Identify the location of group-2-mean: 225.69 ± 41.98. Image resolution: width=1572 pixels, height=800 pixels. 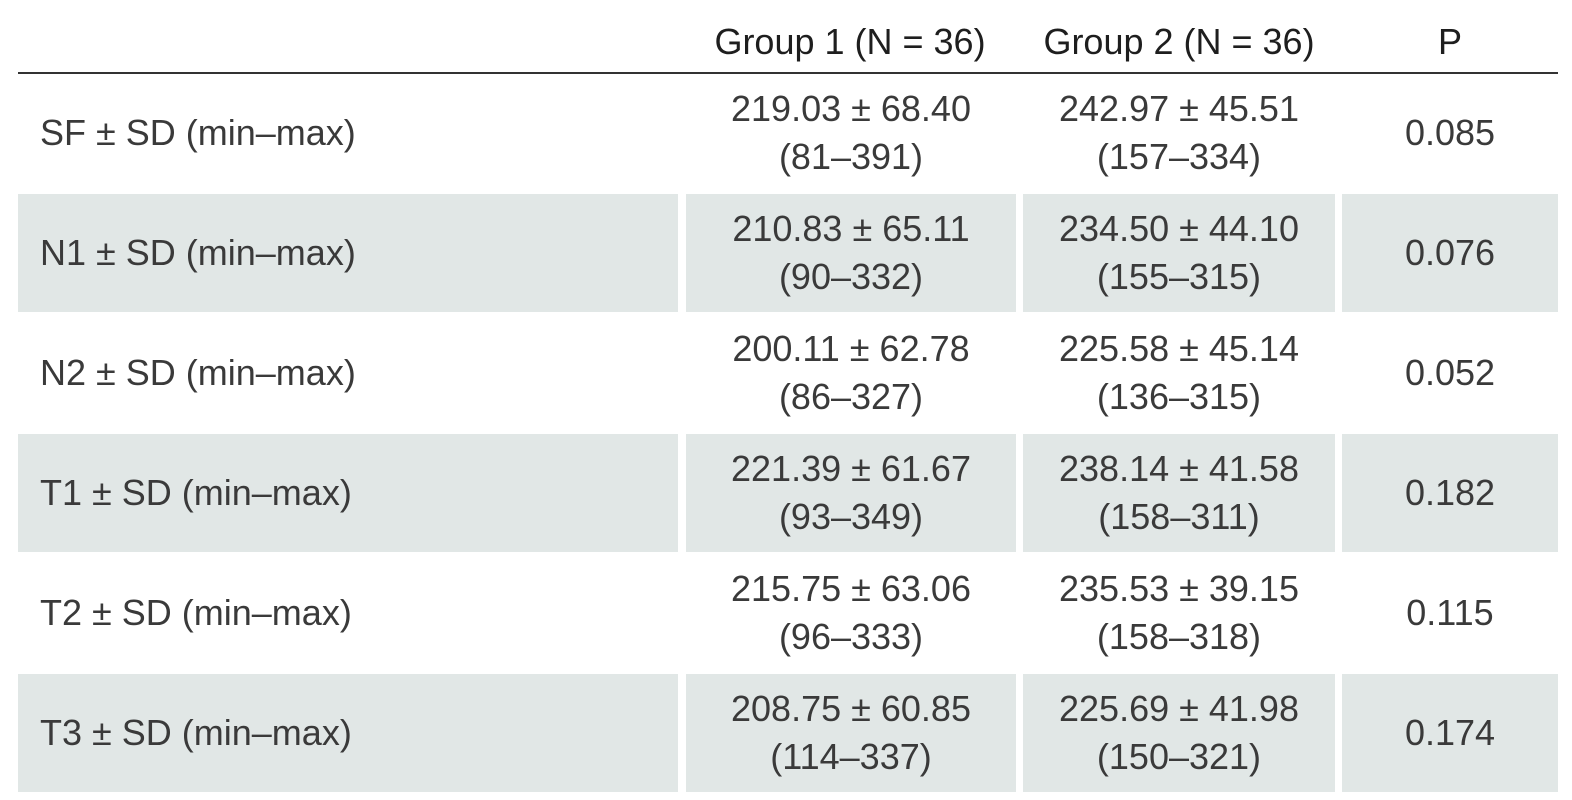
(1179, 708).